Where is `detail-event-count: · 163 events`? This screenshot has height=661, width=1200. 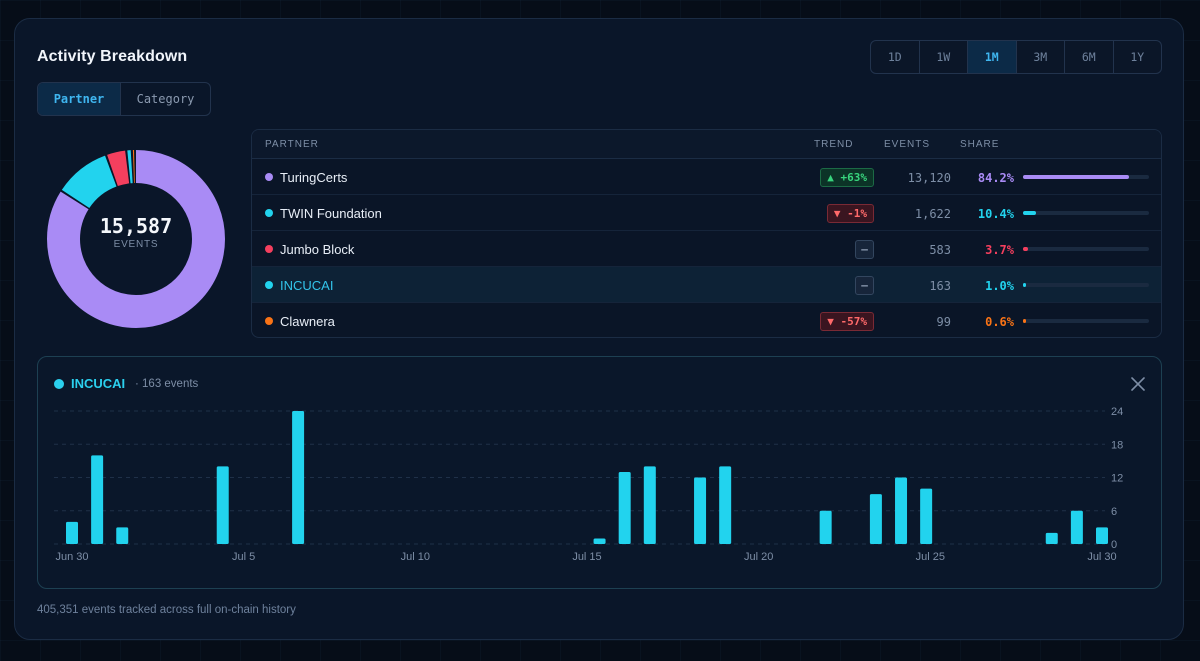
detail-event-count: · 163 events is located at coordinates (167, 384).